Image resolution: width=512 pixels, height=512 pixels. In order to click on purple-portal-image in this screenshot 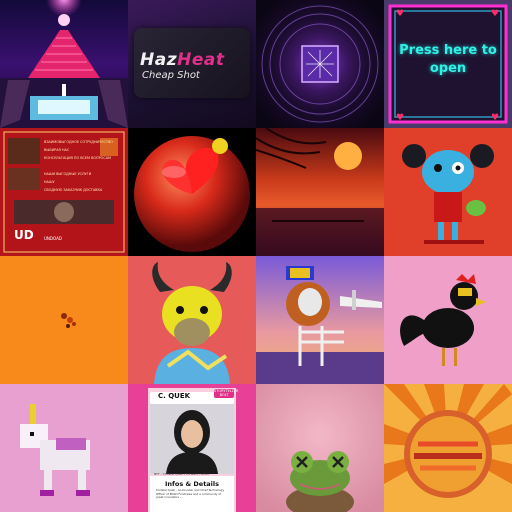, I will do `click(320, 64)`.